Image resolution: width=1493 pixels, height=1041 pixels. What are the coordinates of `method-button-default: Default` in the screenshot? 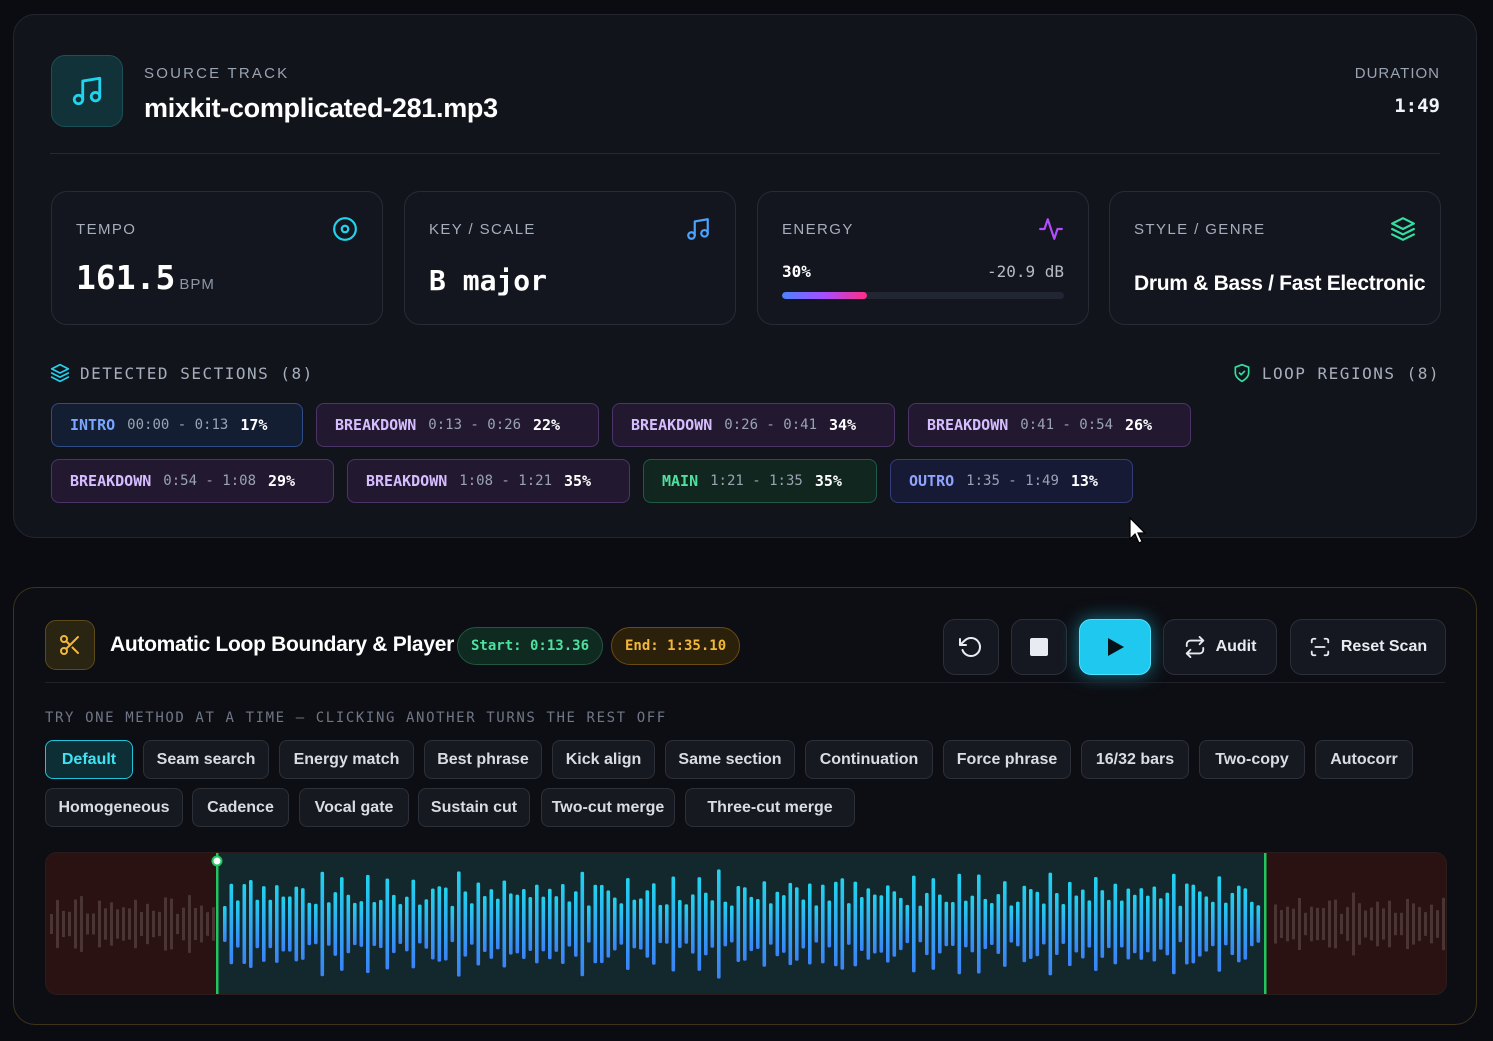 It's located at (89, 759).